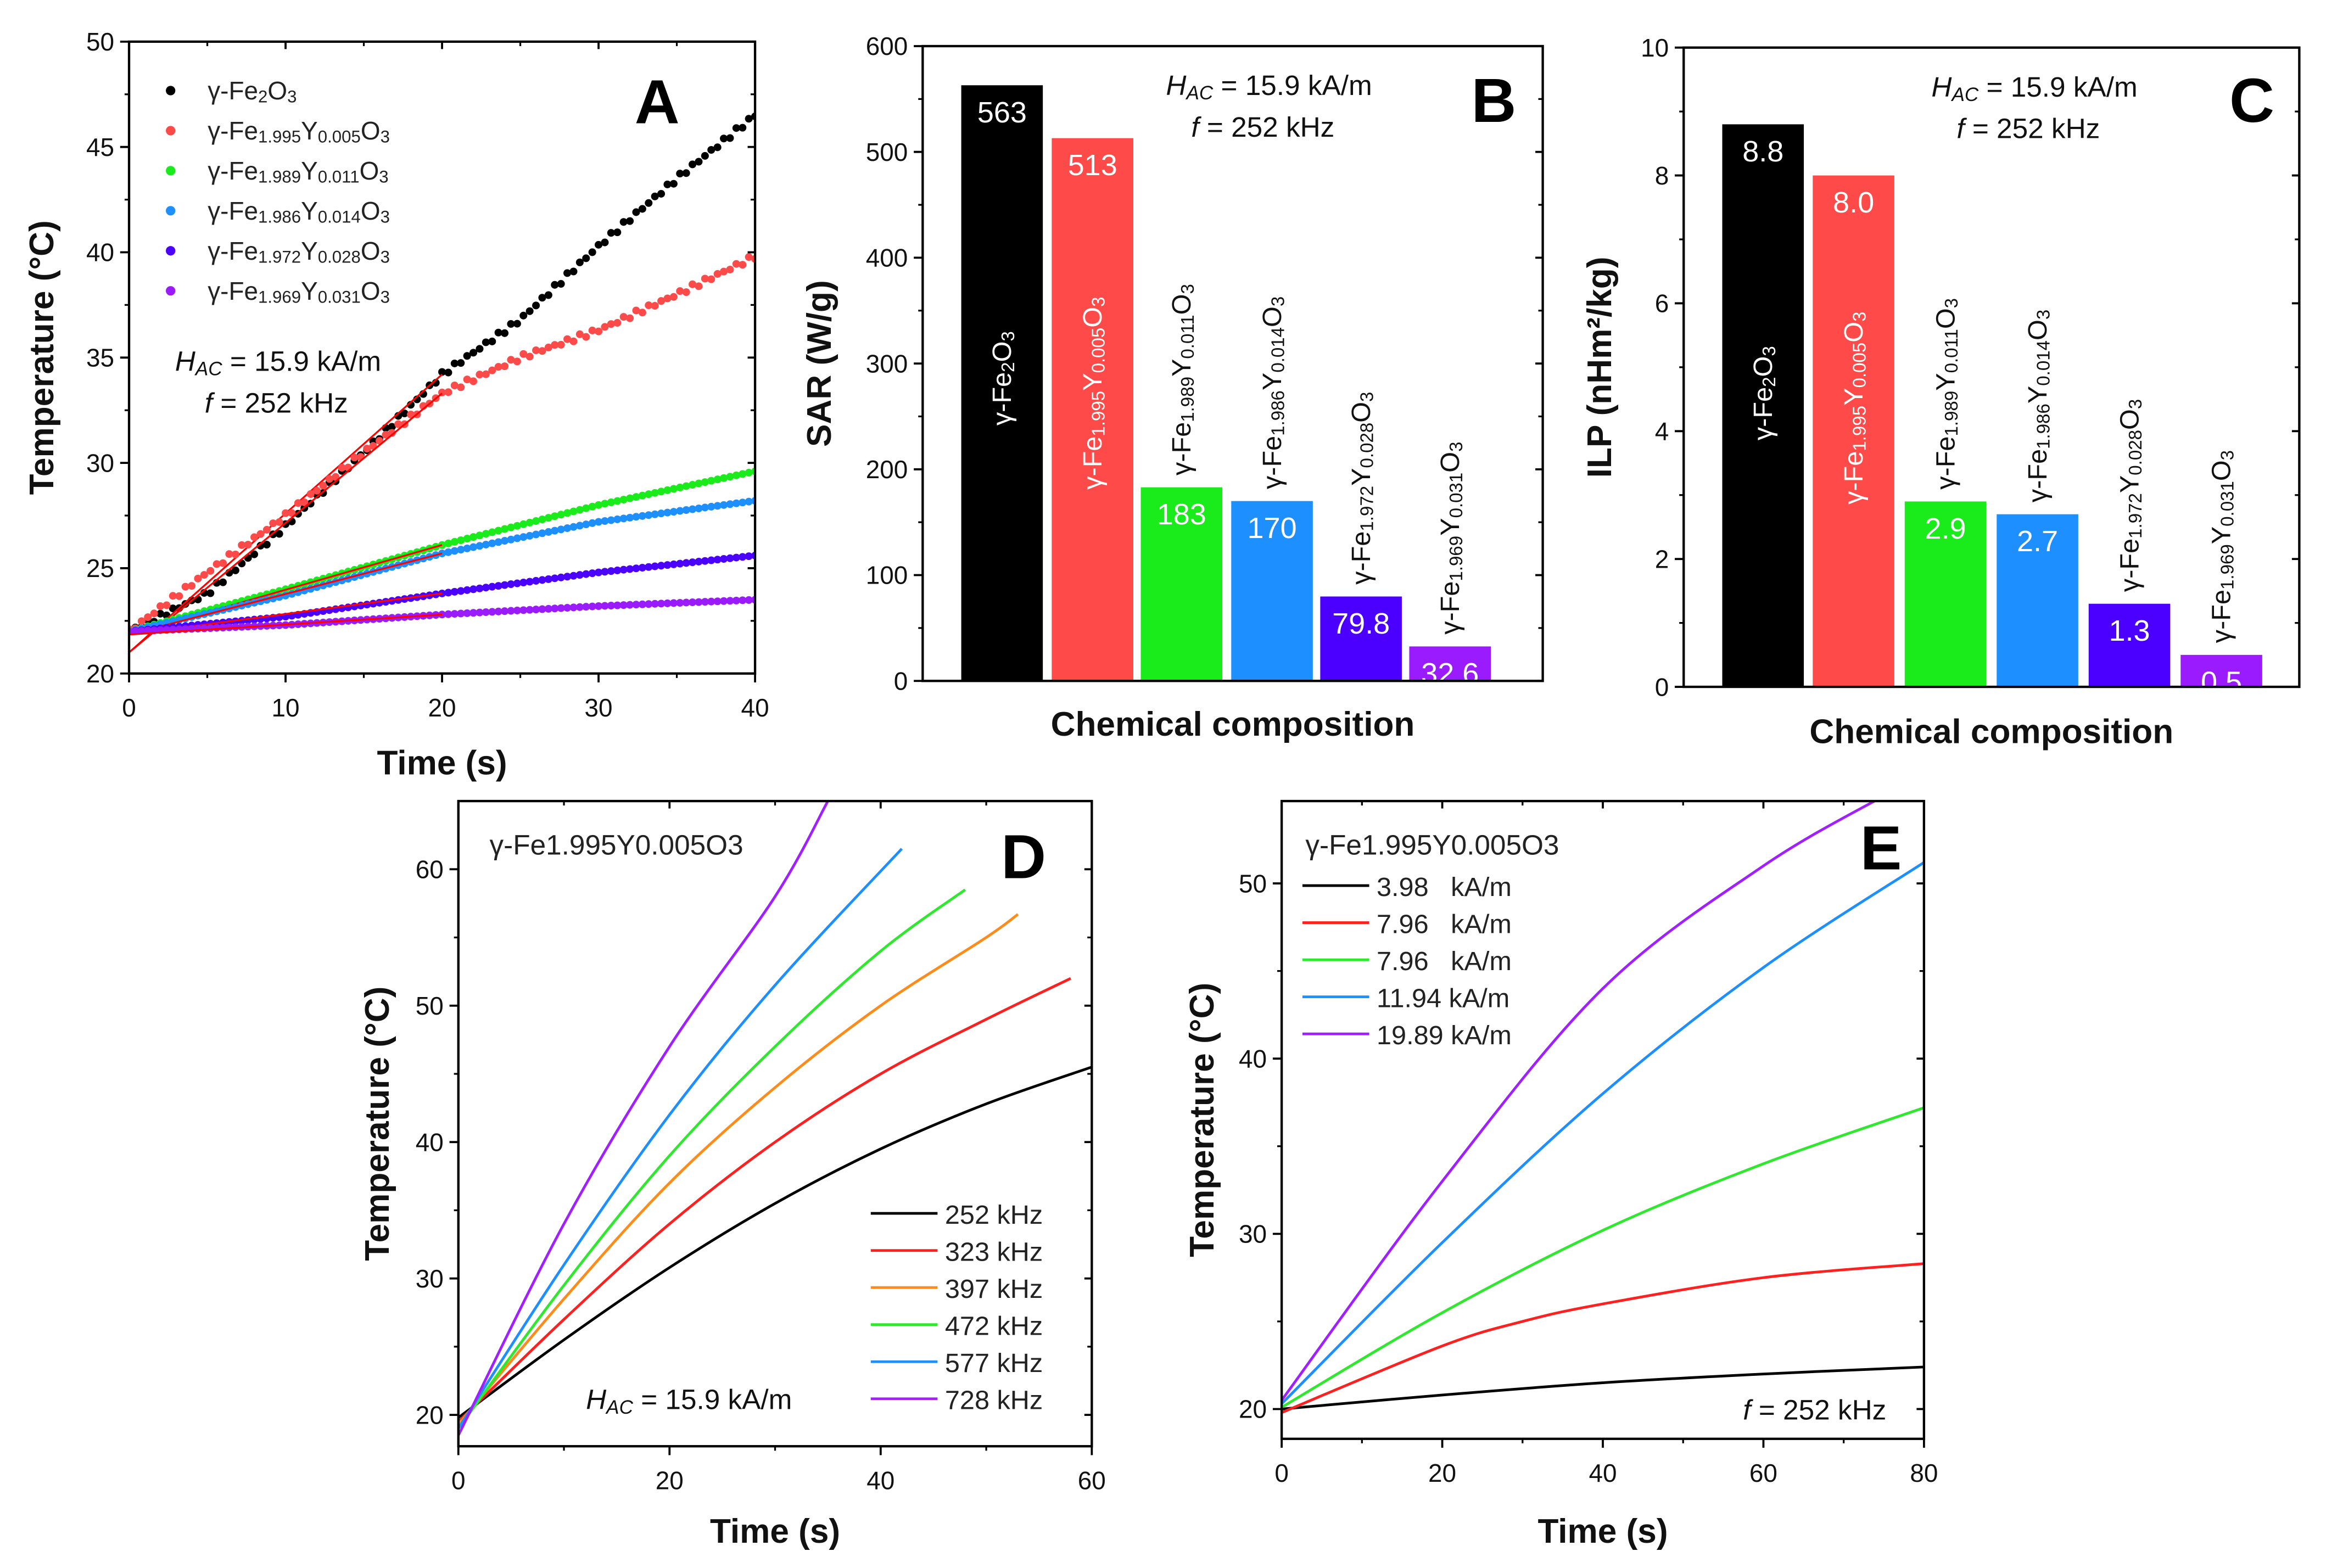 The height and width of the screenshot is (1568, 2326). What do you see at coordinates (430, 1415) in the screenshot?
I see `y-tick-label: 20` at bounding box center [430, 1415].